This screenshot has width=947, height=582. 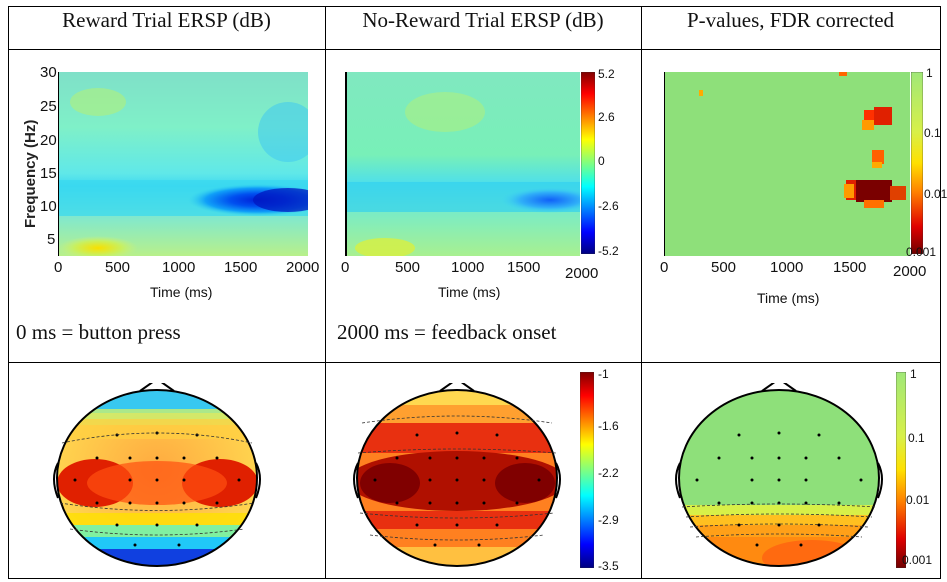 What do you see at coordinates (474, 49) in the screenshot?
I see `grid-line-mid1` at bounding box center [474, 49].